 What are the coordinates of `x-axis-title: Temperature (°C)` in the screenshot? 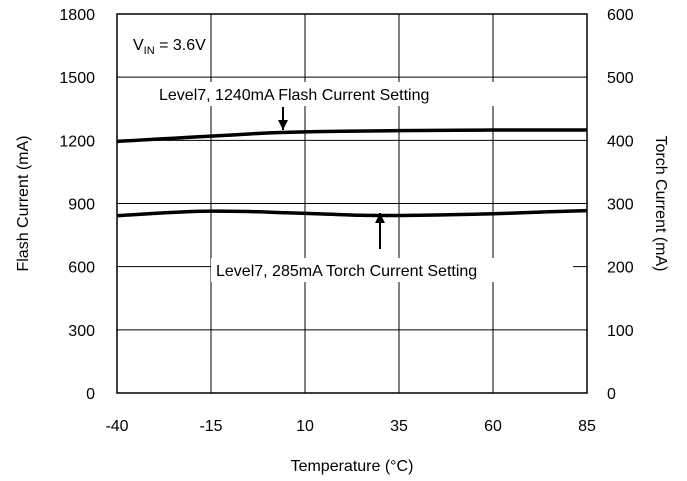 It's located at (352, 466).